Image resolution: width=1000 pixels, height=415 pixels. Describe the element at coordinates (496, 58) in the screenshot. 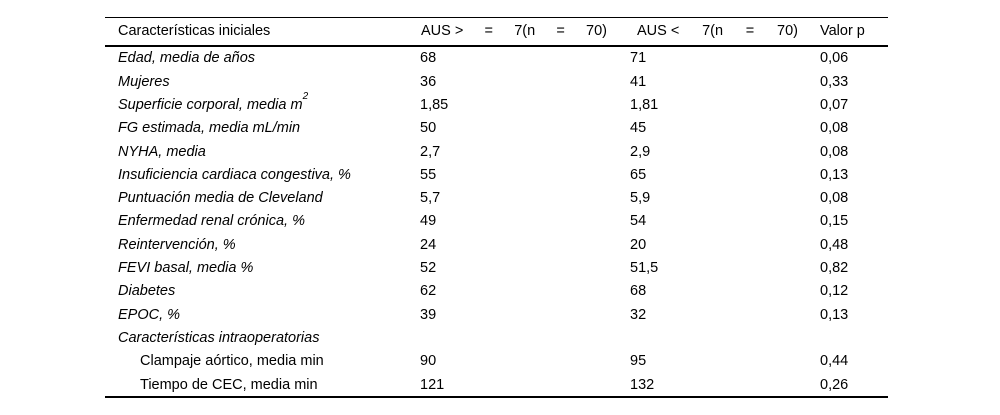

I see `table-row: Edad, media de años 68 71 0,06` at that location.